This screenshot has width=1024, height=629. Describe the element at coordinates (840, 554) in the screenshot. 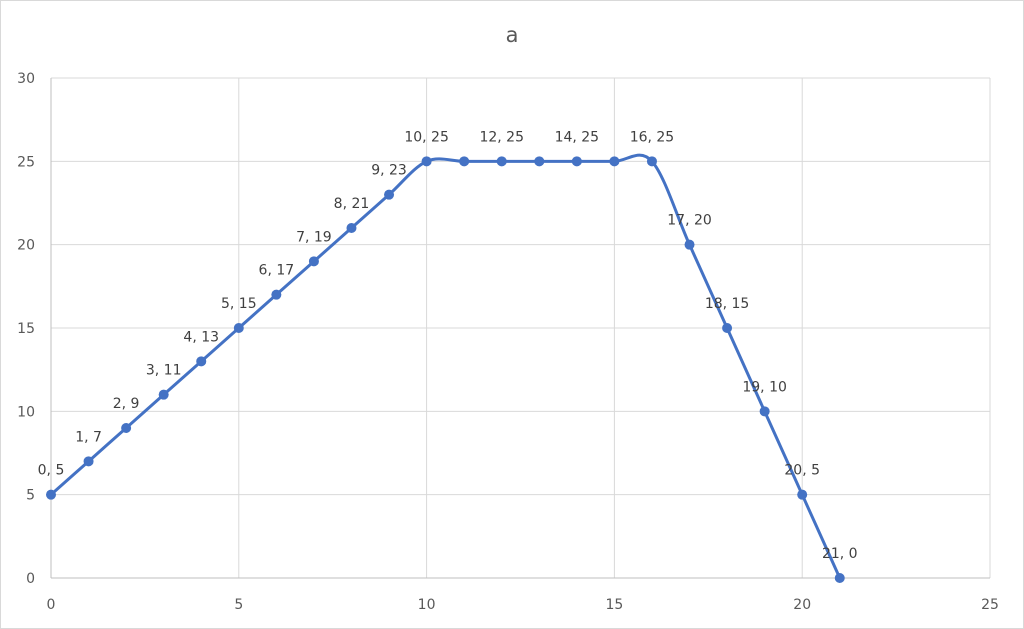

I see `data-label: 21, 0` at that location.